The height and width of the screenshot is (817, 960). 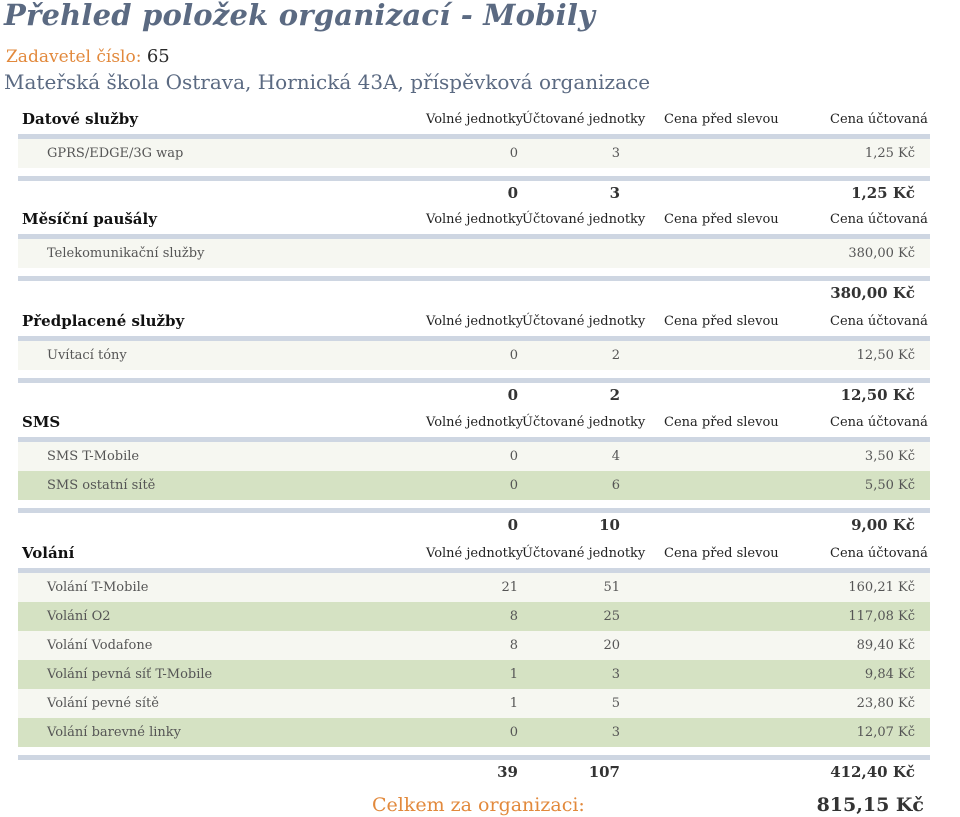 What do you see at coordinates (881, 587) in the screenshot?
I see `row-billed-price: 160,21 Kč` at bounding box center [881, 587].